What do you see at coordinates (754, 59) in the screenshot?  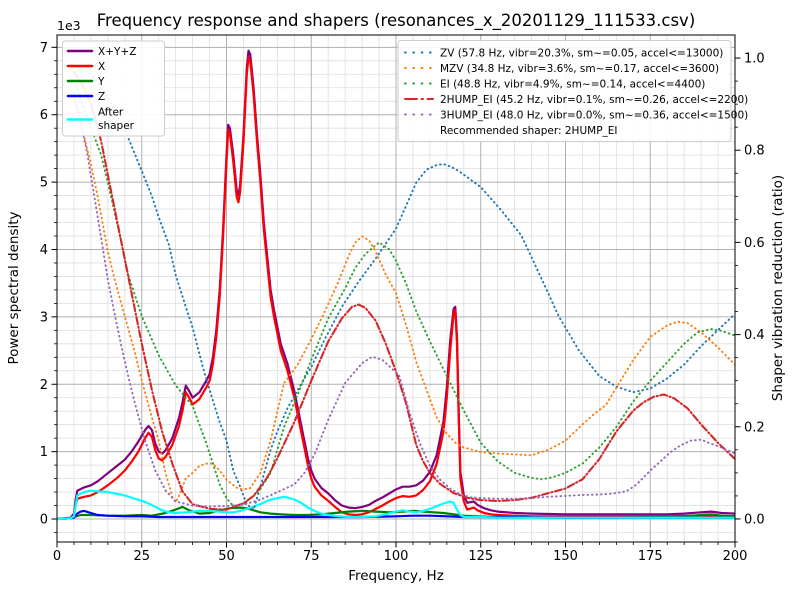 I see `y-right-tick-label: 1.0` at bounding box center [754, 59].